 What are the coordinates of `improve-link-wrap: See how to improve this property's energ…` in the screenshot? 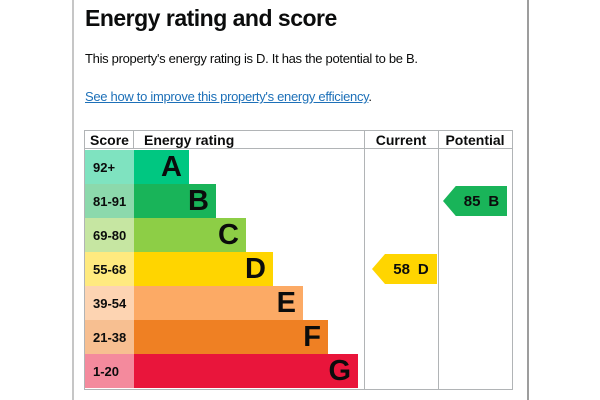 It's located at (228, 96).